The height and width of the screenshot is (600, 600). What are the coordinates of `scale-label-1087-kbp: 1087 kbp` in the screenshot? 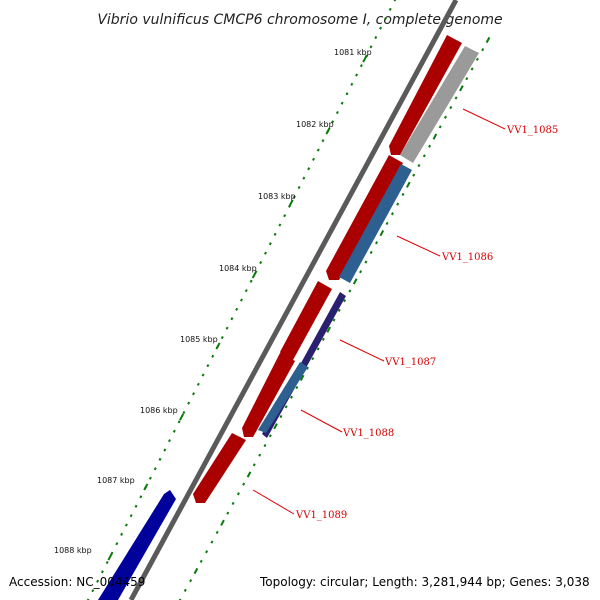 It's located at (116, 480).